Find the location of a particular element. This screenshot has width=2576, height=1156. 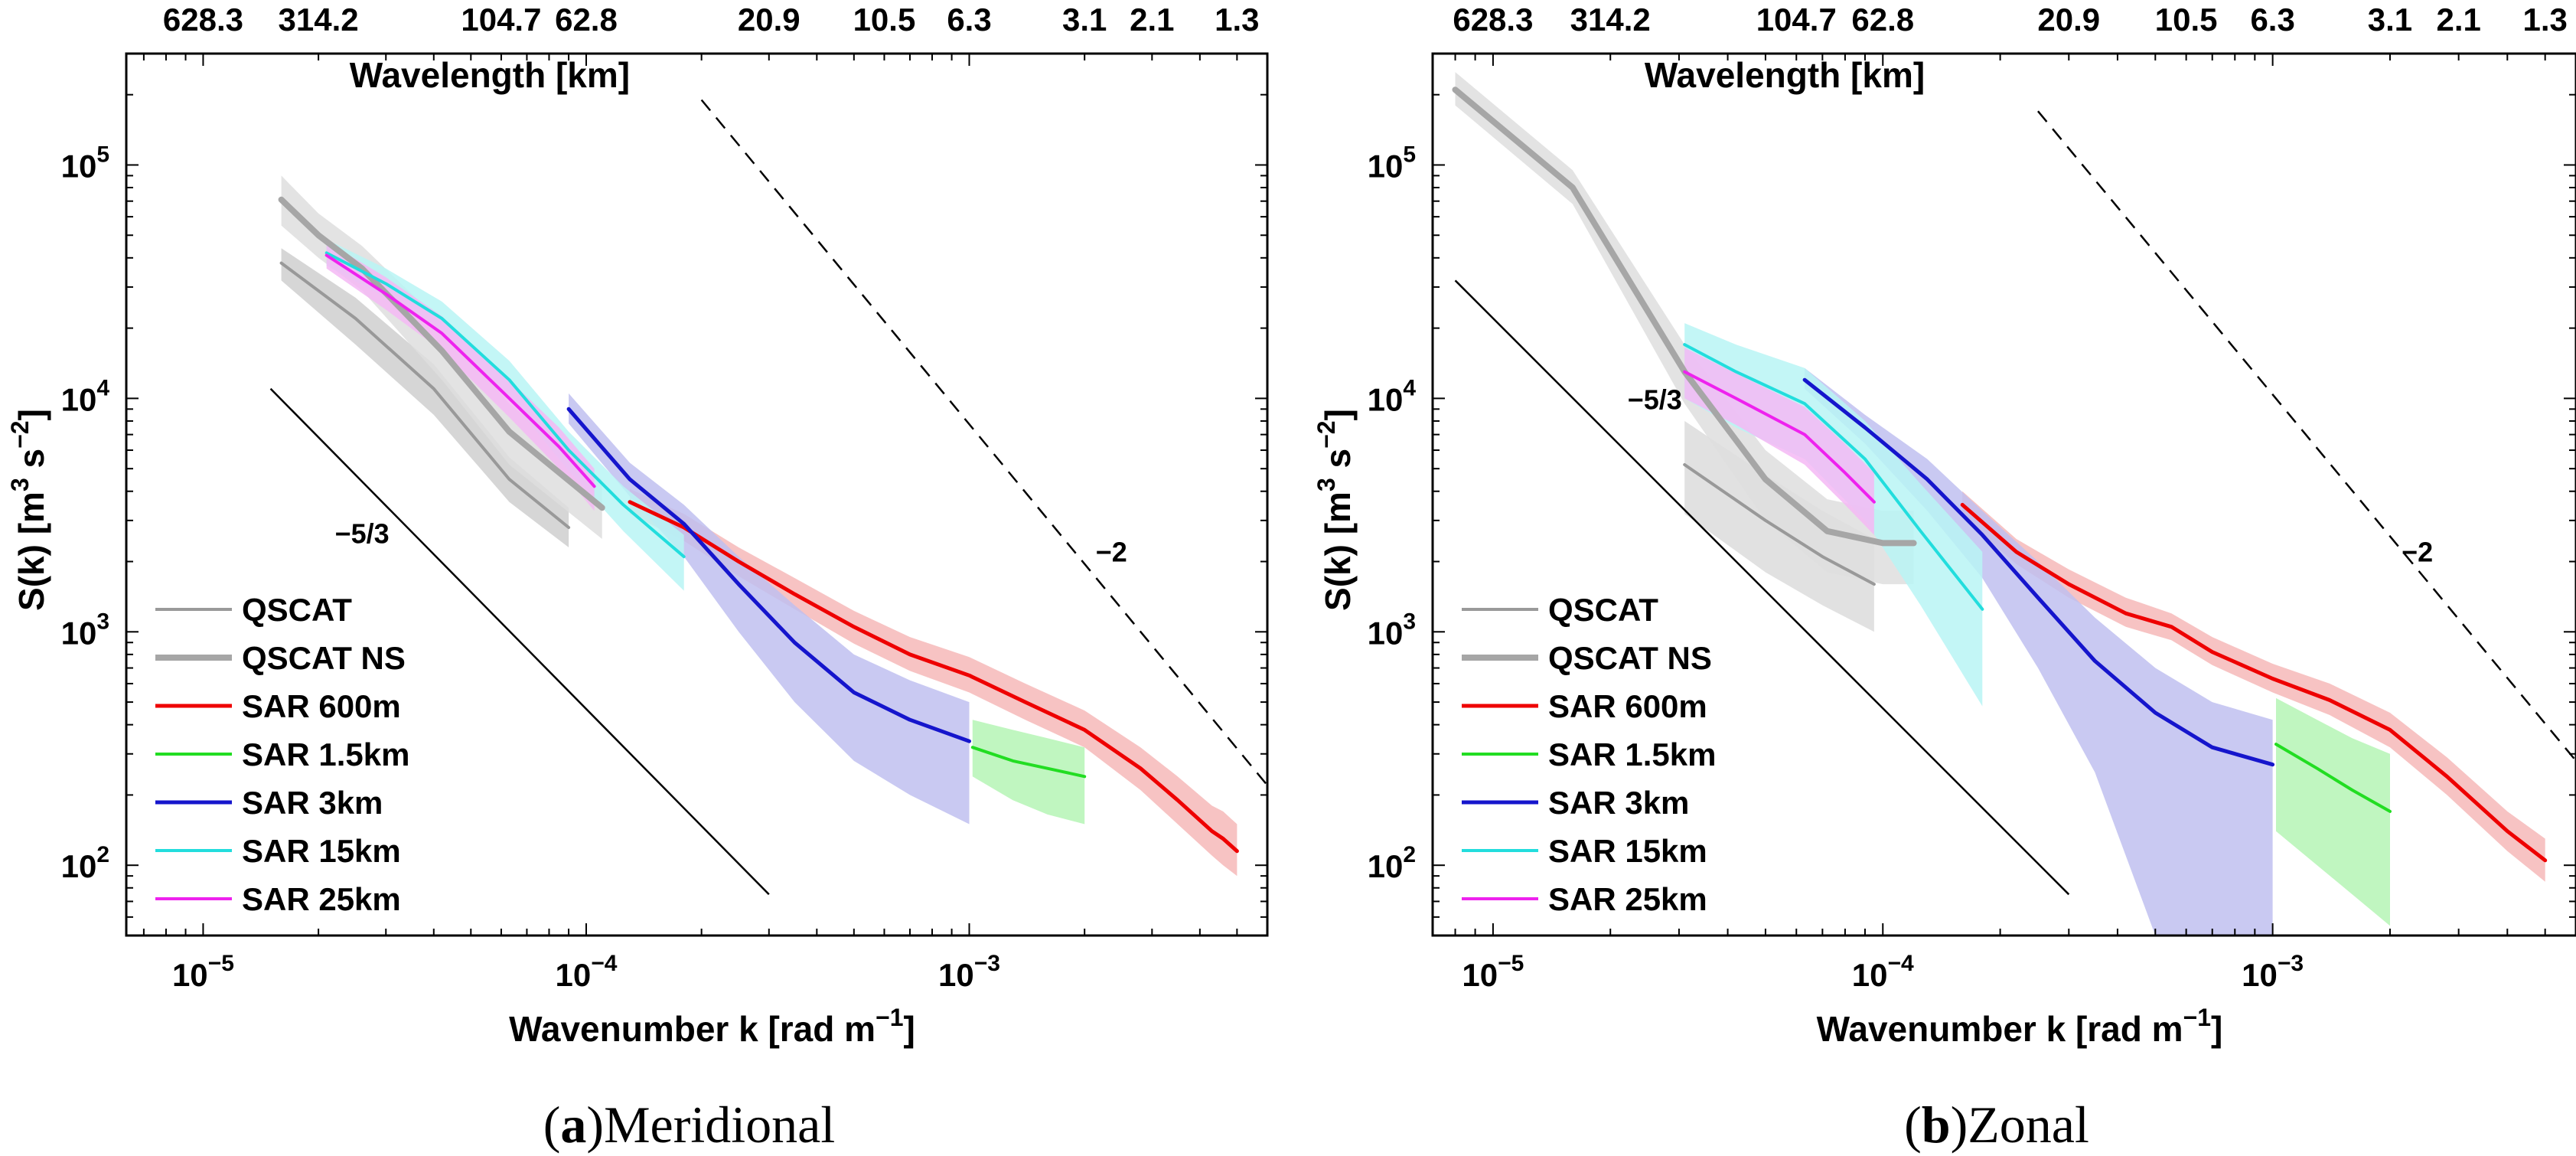

panel-caption: (a)Meridional is located at coordinates (689, 1125).